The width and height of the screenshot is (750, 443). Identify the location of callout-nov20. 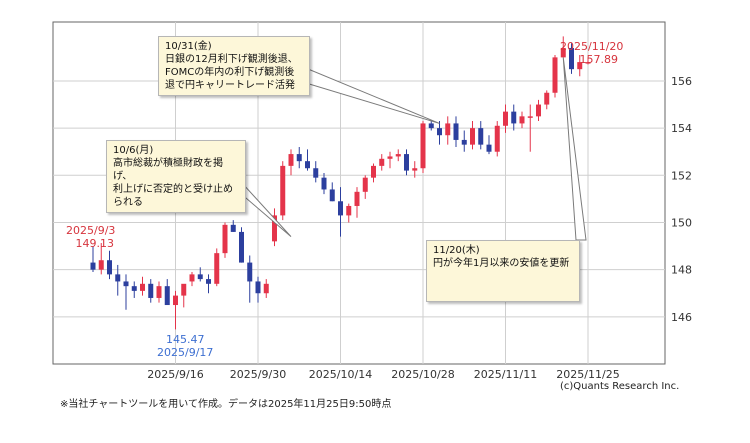
(574, 149).